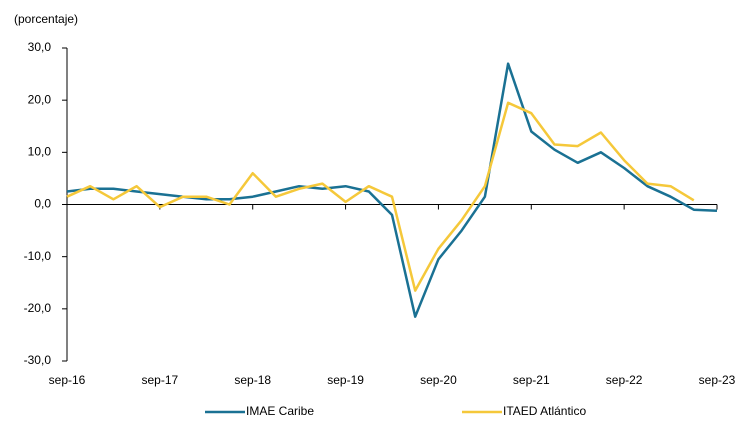 The width and height of the screenshot is (742, 423). Describe the element at coordinates (38, 308) in the screenshot. I see `y-tick-label: -20,0` at that location.